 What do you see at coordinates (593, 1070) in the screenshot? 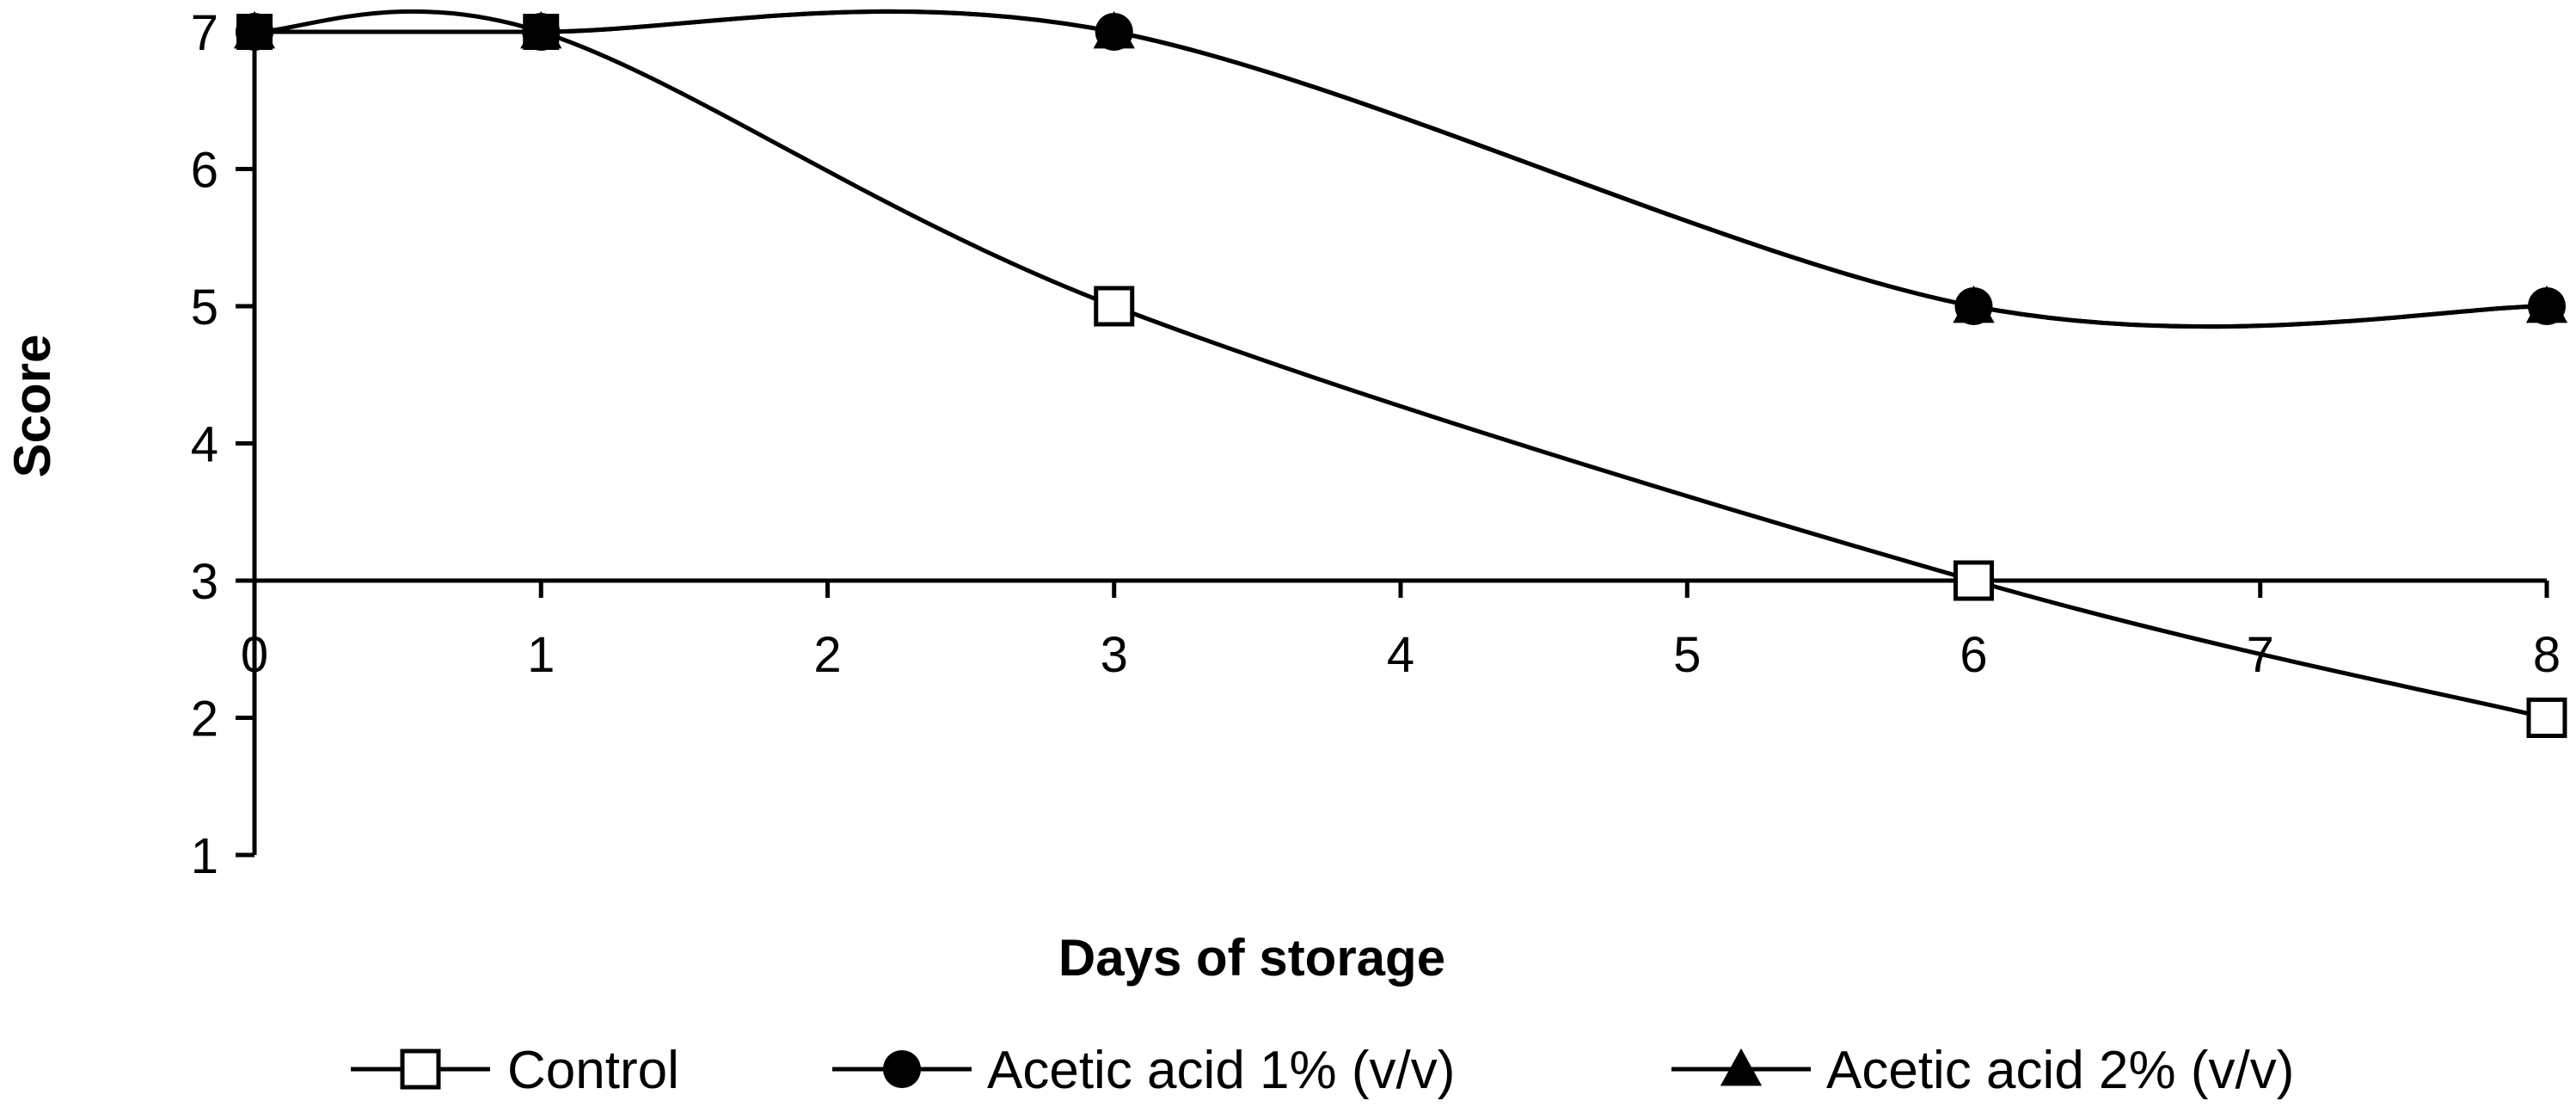
I see `legend-label-control: Control` at bounding box center [593, 1070].